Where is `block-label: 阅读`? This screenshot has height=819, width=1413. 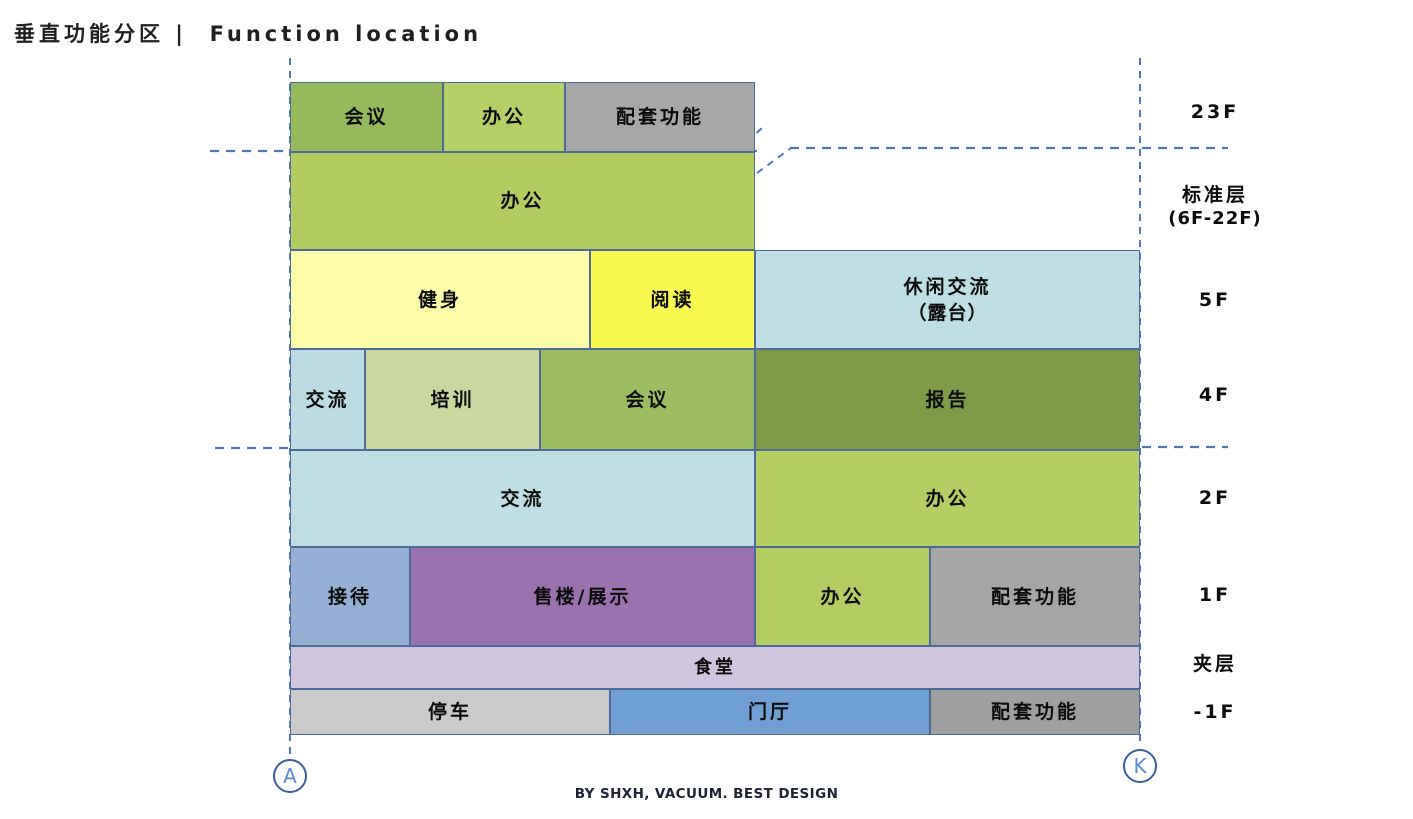 block-label: 阅读 is located at coordinates (672, 299).